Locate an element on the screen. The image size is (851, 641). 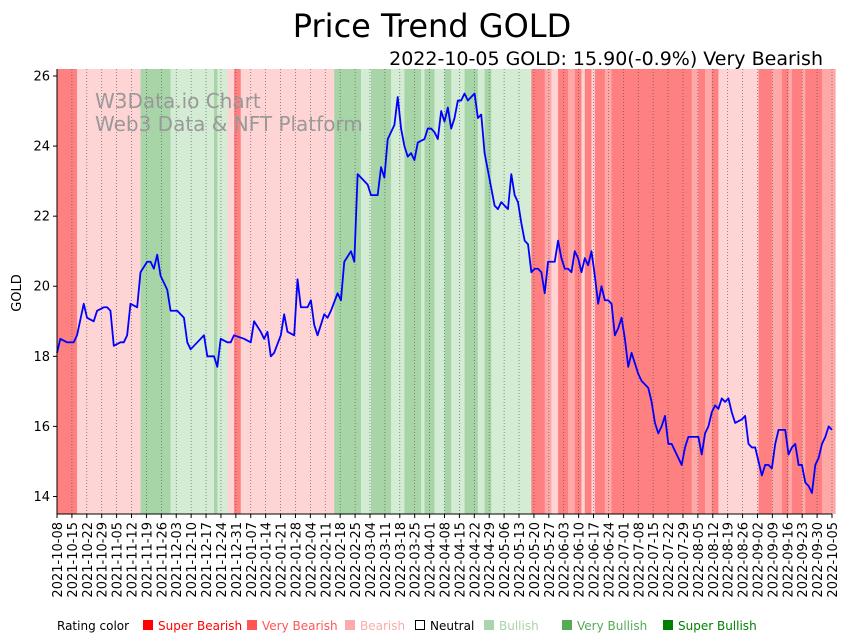
x-tick-label: 2022-01-14 is located at coordinates (267, 560).